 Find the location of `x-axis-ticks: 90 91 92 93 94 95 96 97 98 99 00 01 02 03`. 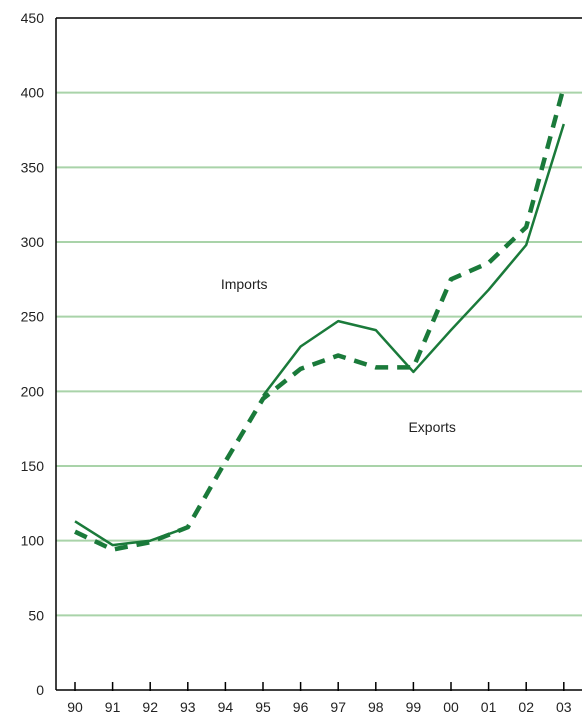

x-axis-ticks: 90 91 92 93 94 95 96 97 98 99 00 01 02 03 is located at coordinates (319, 698).